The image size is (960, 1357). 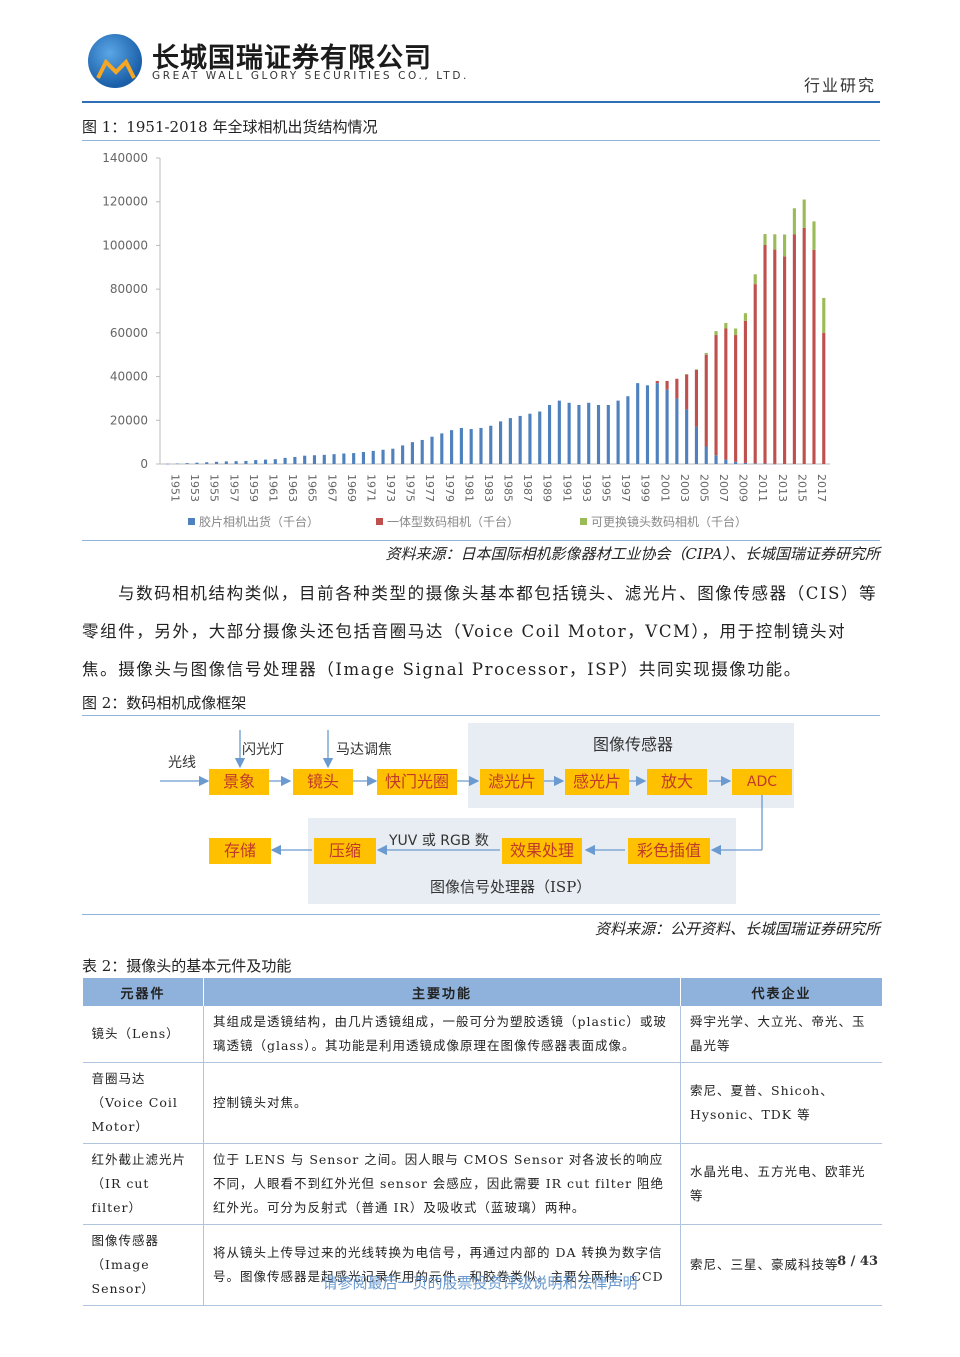 I want to click on sensor-group-label: 图像传感器, so click(x=633, y=744).